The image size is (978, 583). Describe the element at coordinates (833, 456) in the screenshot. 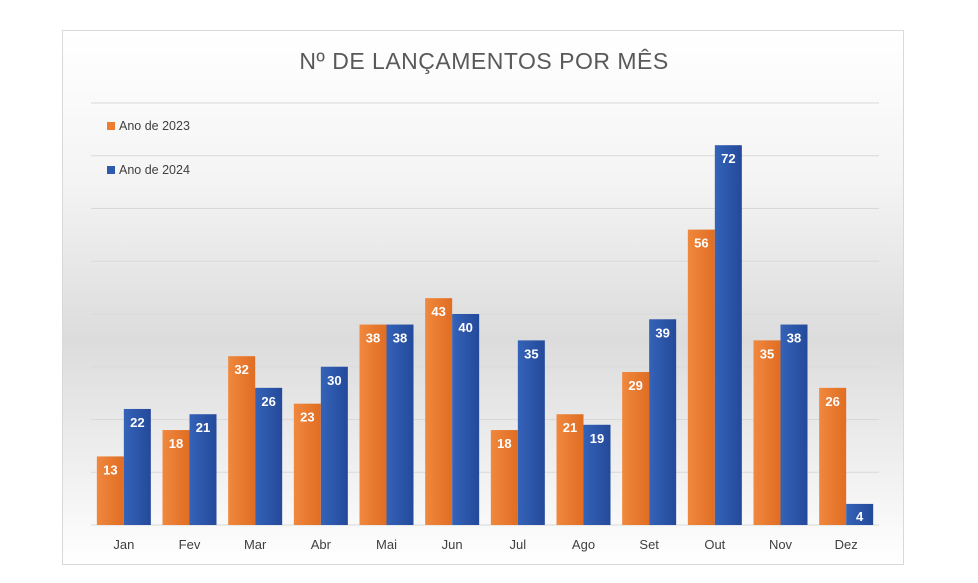

I see `bar-2023-dez` at that location.